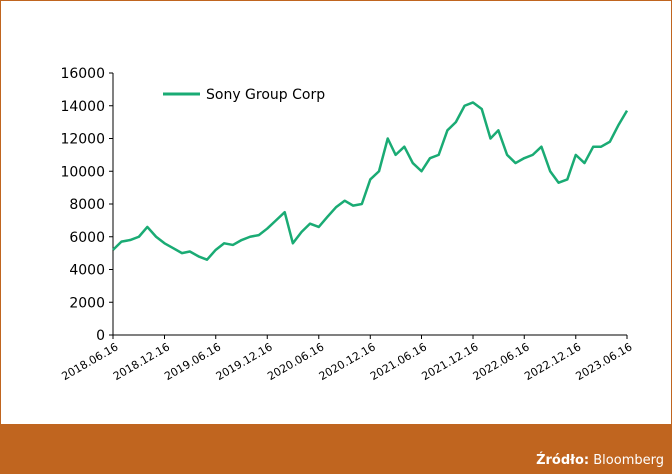 The height and width of the screenshot is (474, 672). Describe the element at coordinates (295, 361) in the screenshot. I see `x-tick-label: 2020.06.16` at that location.